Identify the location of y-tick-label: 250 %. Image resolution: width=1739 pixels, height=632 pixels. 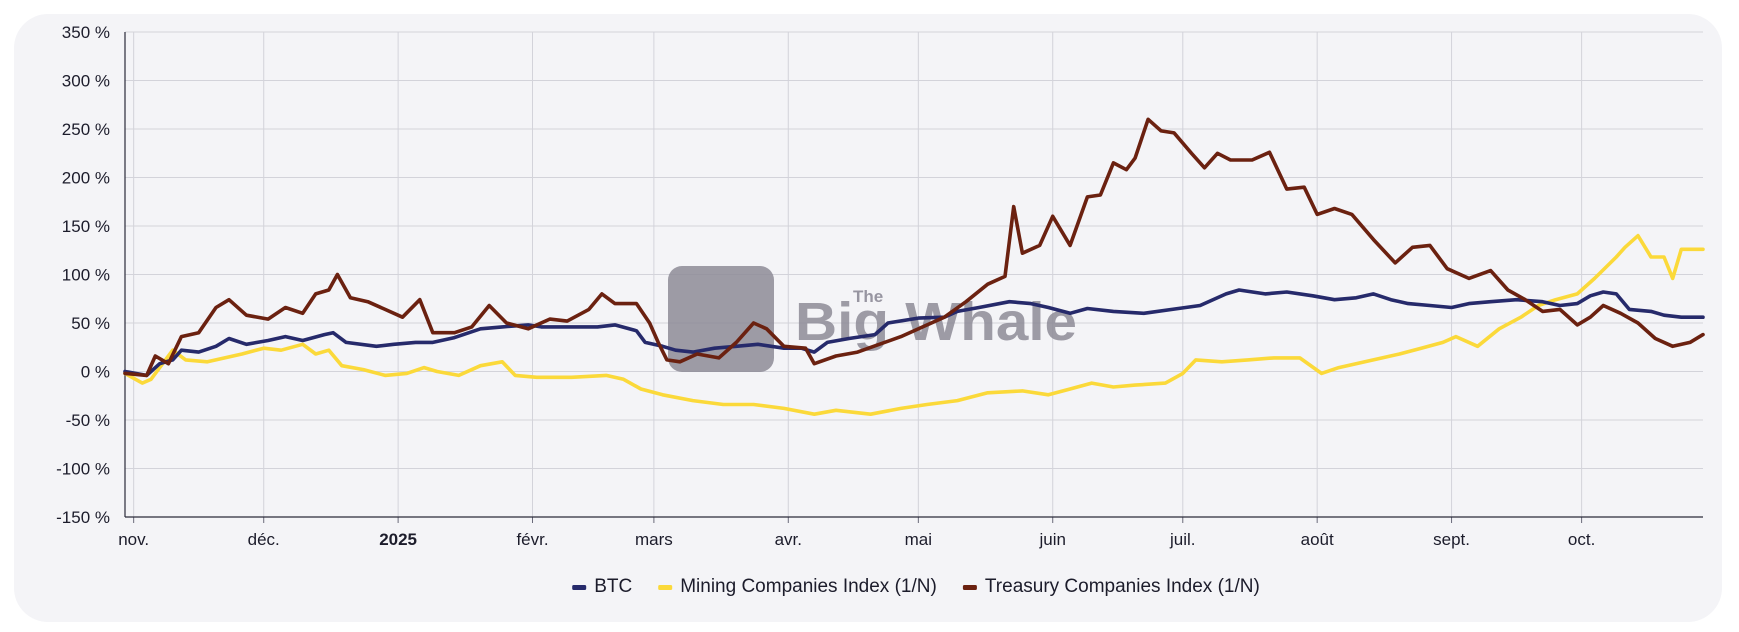
(86, 129).